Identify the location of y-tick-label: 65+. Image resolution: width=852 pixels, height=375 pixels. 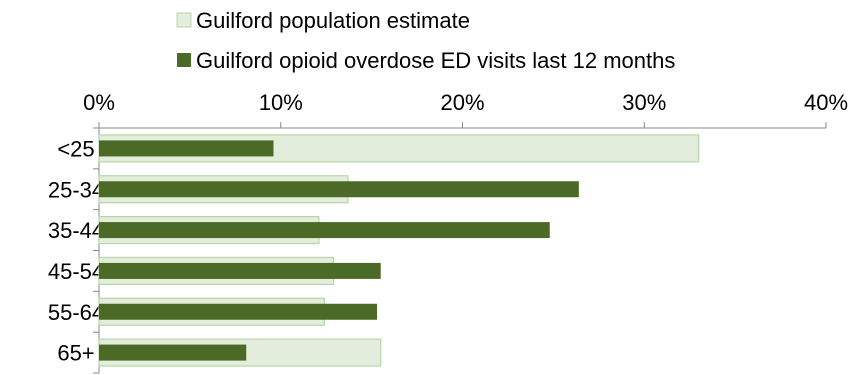
(75, 353).